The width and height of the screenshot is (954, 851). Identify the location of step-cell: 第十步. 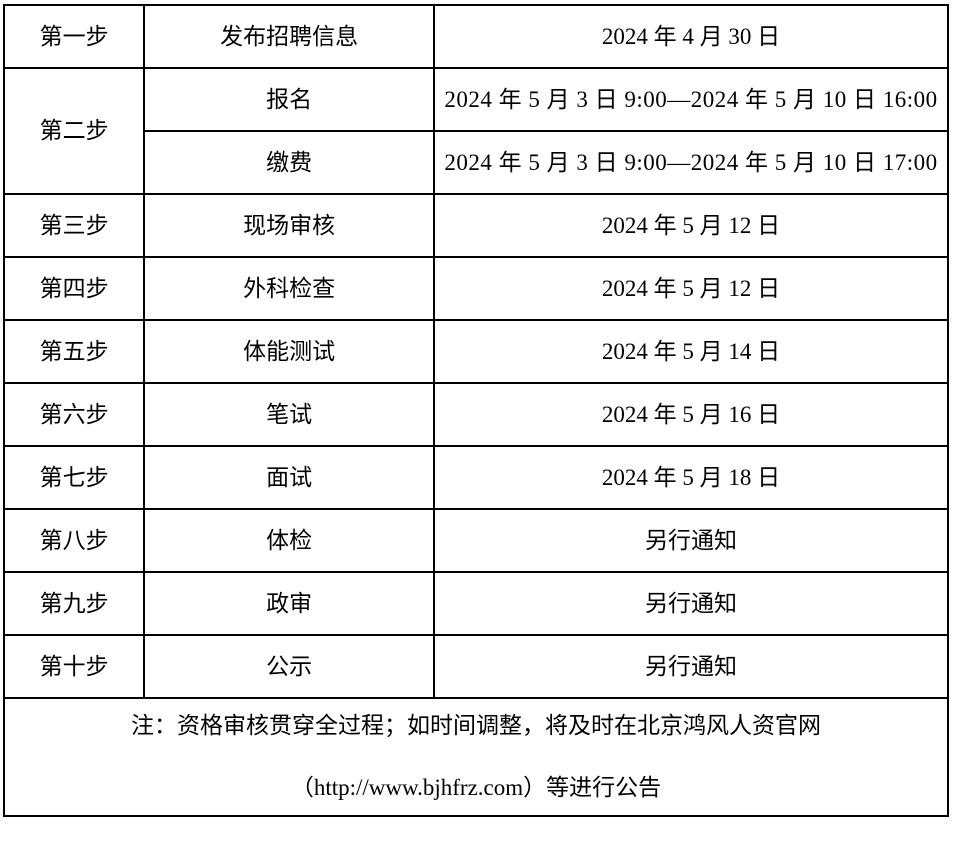
(74, 666).